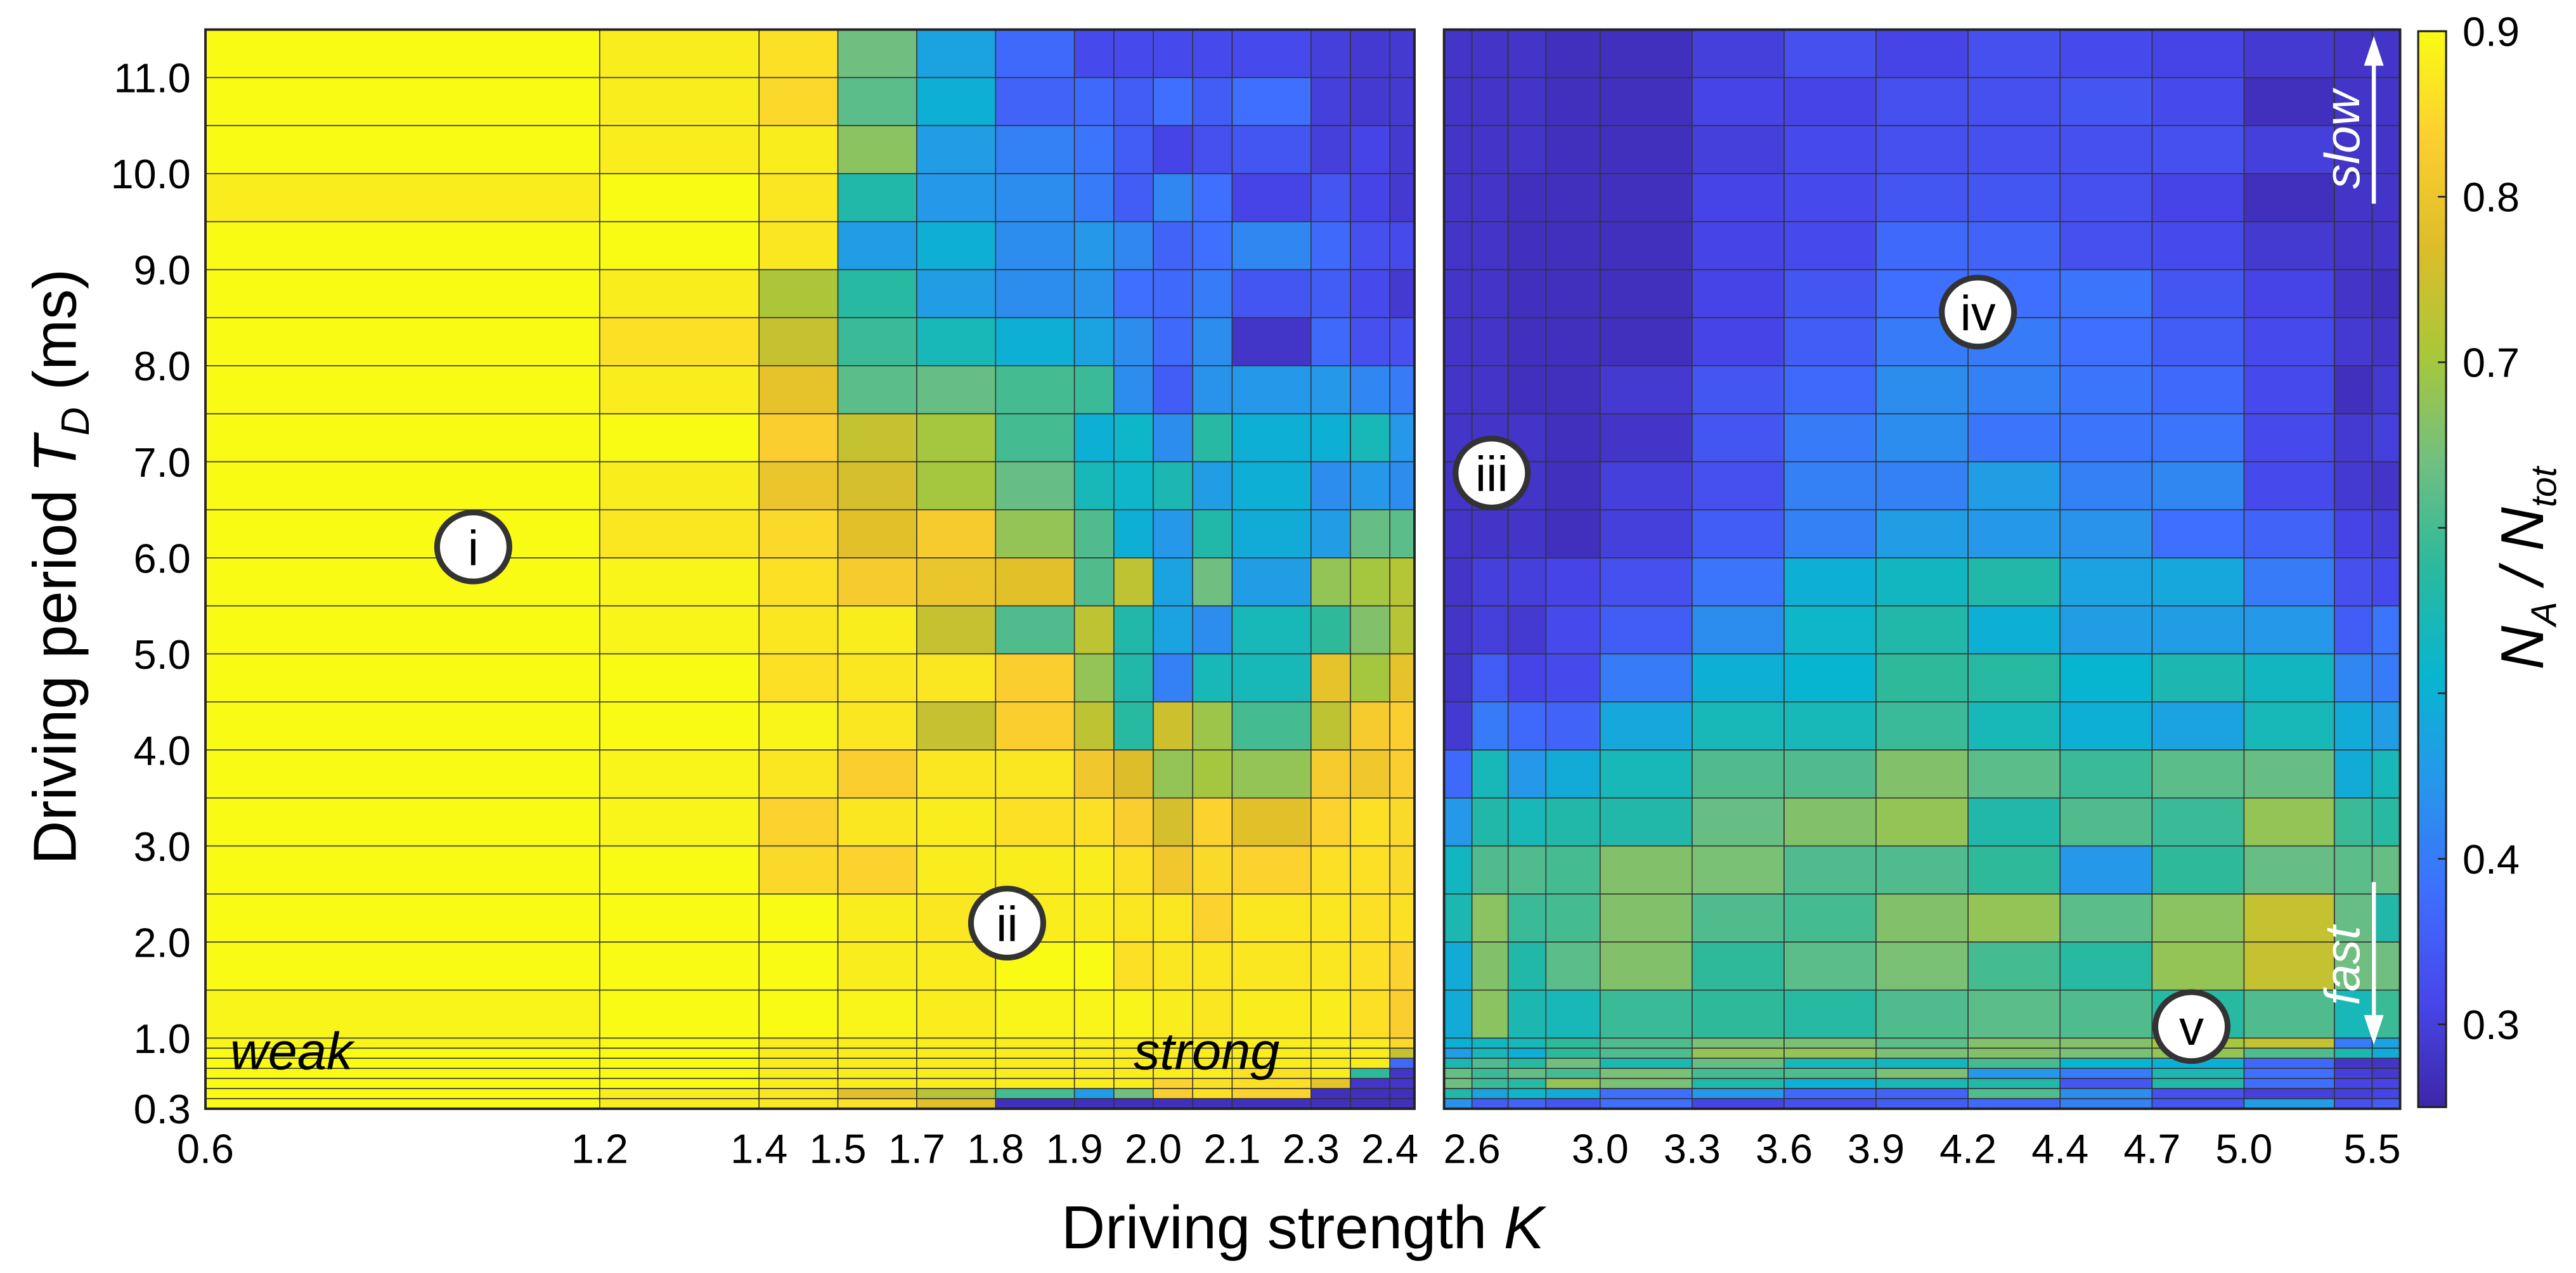  Describe the element at coordinates (2491, 32) in the screenshot. I see `colorbar-tick-label: 0.9` at that location.